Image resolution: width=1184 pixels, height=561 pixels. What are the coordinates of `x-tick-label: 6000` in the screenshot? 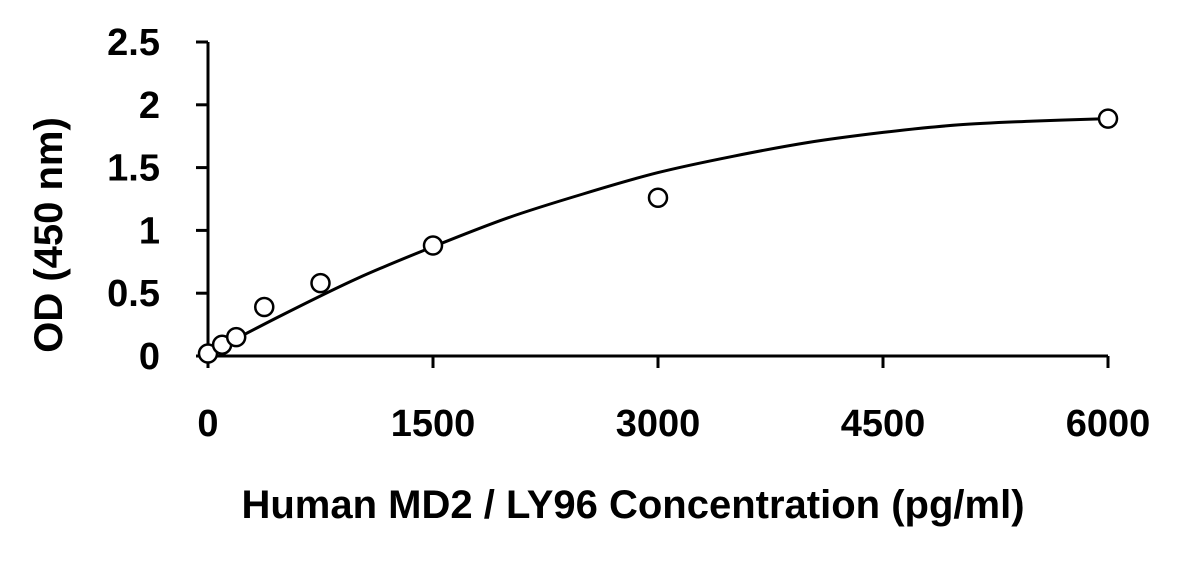 It's located at (1108, 424).